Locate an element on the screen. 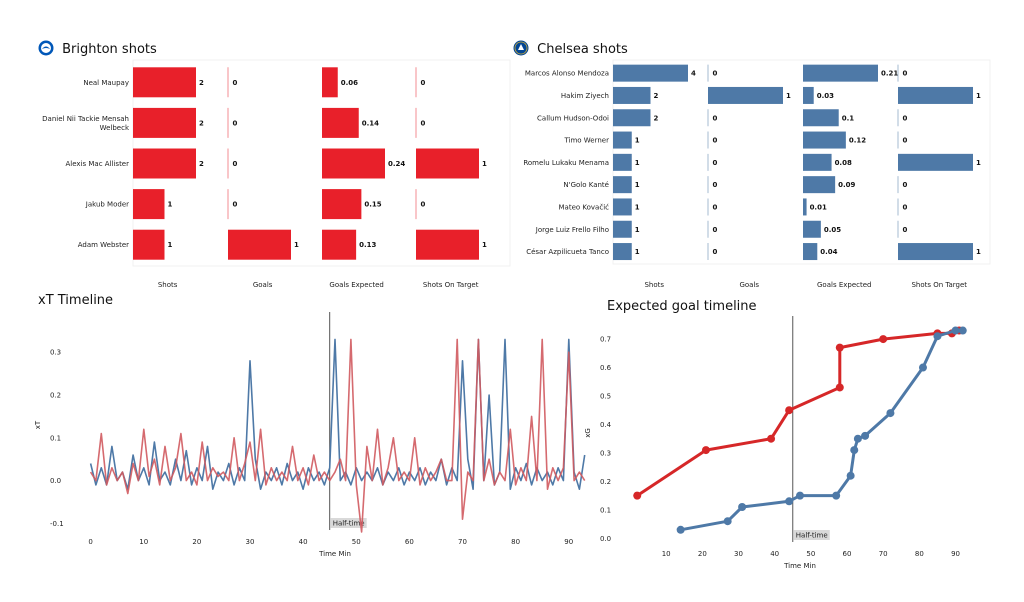  y-axis-label: xT is located at coordinates (38, 424).